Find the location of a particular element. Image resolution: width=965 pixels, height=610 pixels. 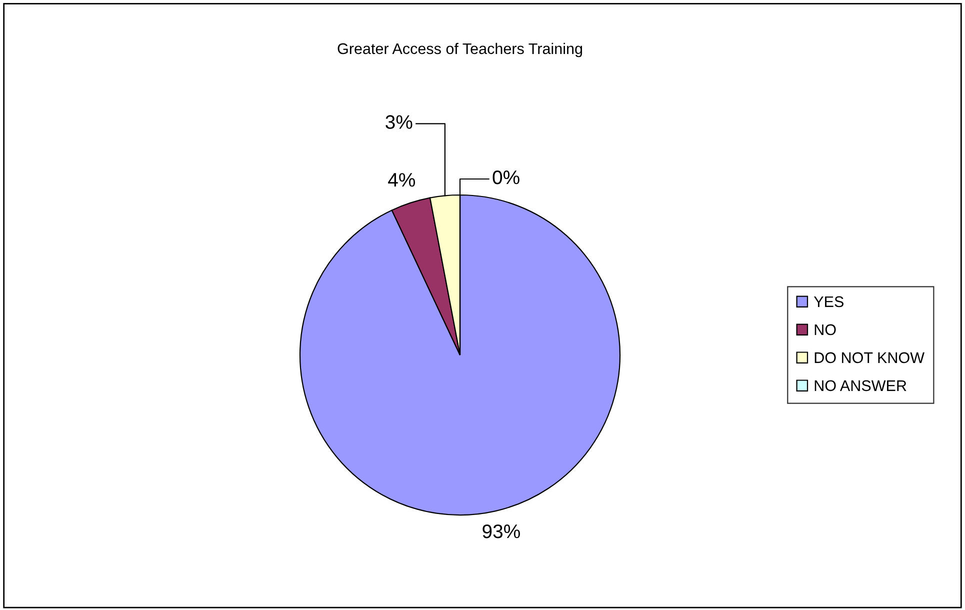

legend-label: NO ANSWER is located at coordinates (860, 386).